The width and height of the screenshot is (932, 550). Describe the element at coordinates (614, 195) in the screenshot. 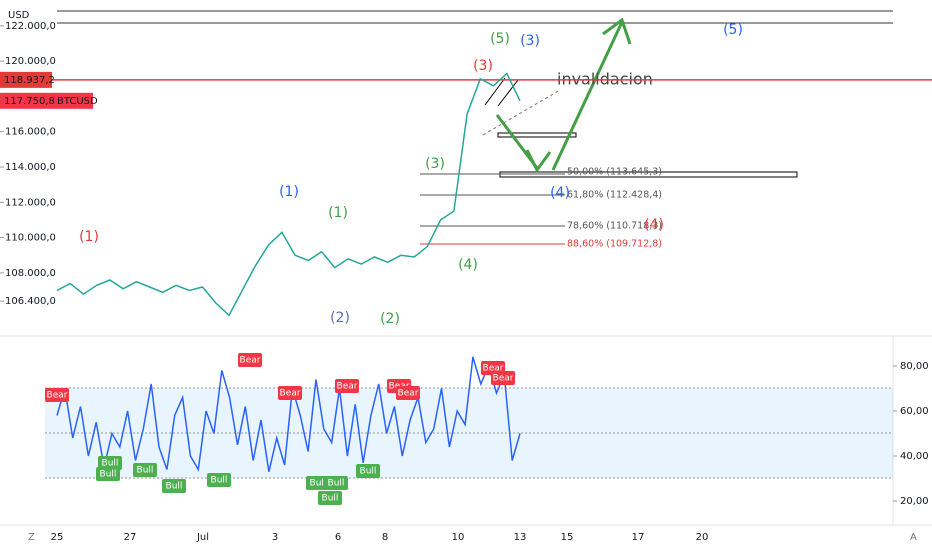

I see `fib-label: 61,80% (112.428,4)` at that location.